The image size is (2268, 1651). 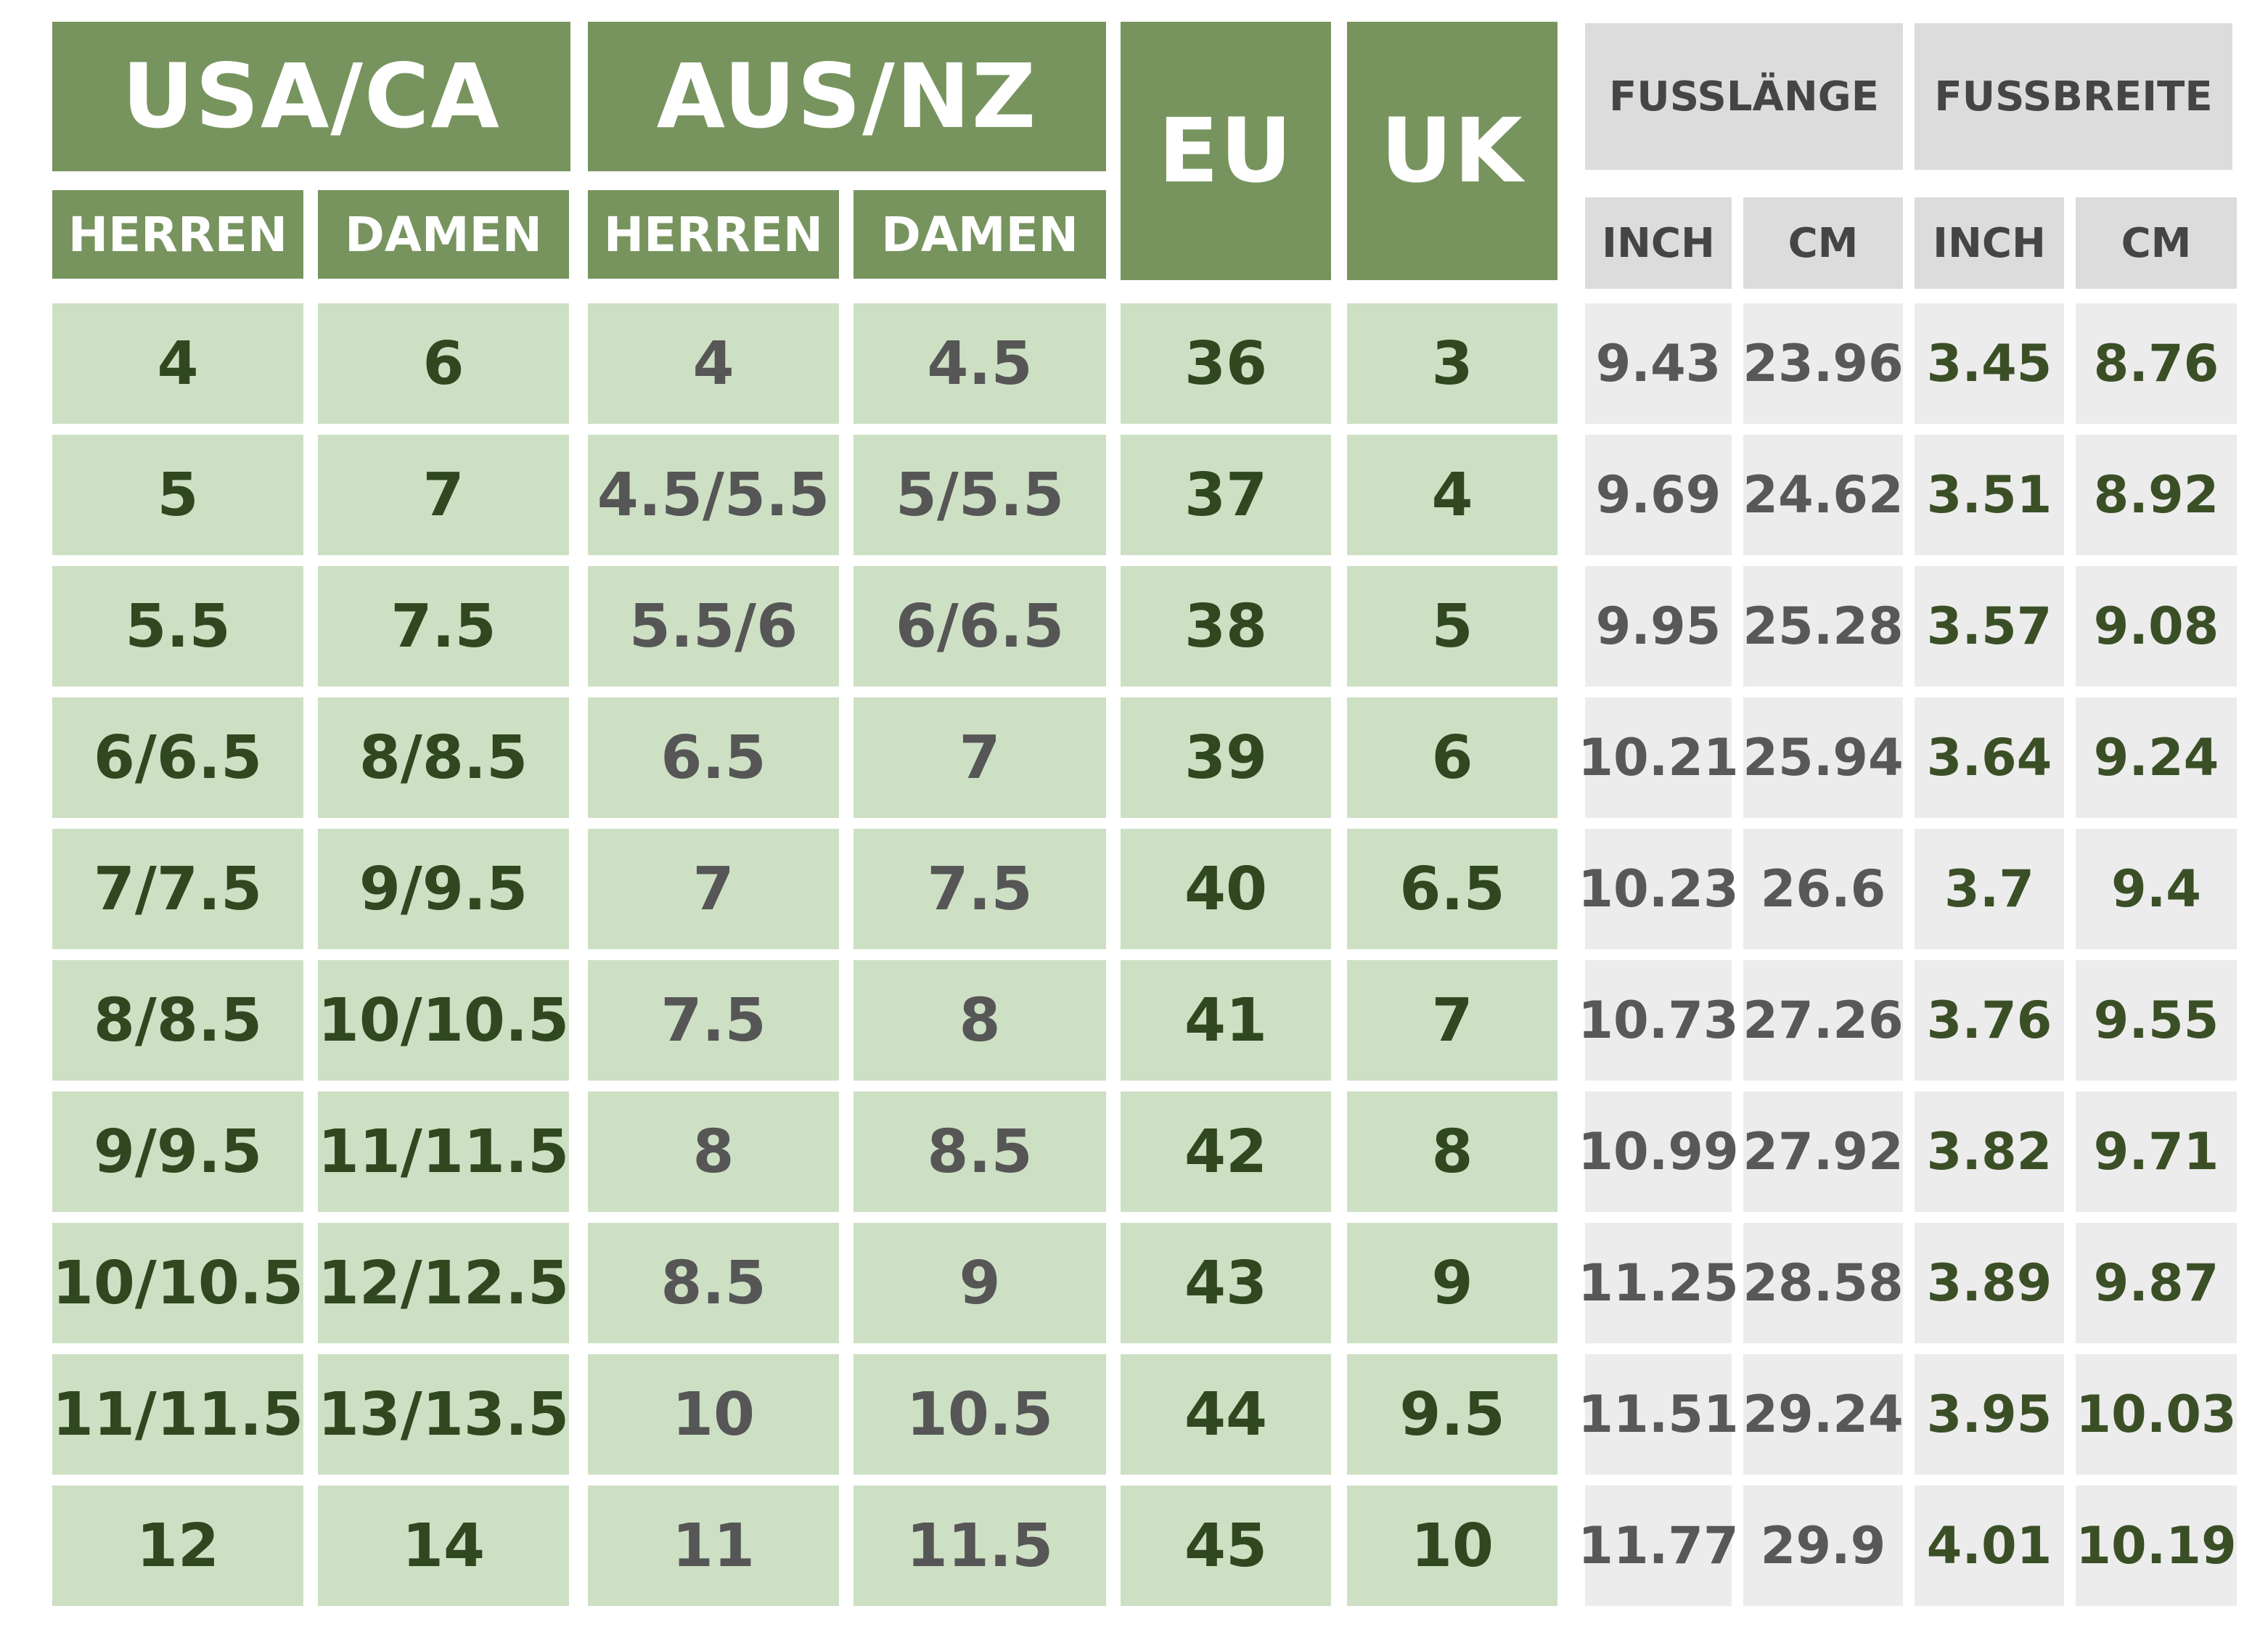 I want to click on cell-len-cm: 26.6, so click(x=1823, y=889).